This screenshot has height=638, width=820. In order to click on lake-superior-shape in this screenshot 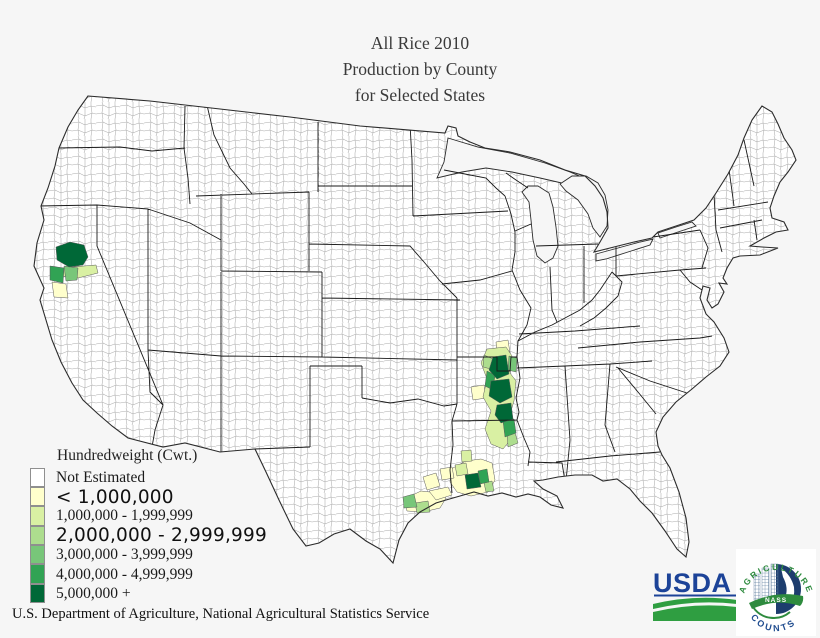, I will do `click(511, 161)`.